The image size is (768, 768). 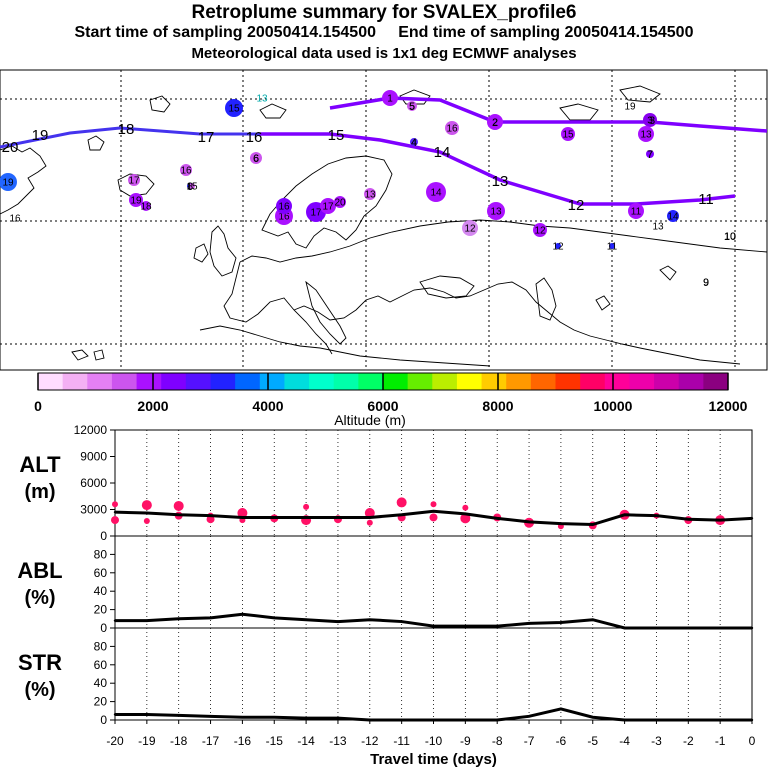 I want to click on track-number: 6, so click(x=256, y=159).